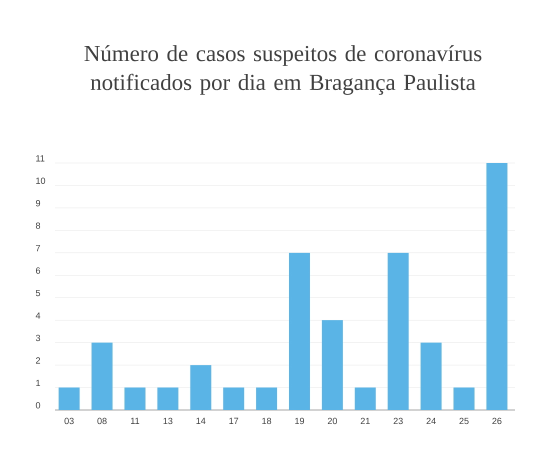 This screenshot has height=453, width=553. I want to click on y-tick-label: 2, so click(38, 360).